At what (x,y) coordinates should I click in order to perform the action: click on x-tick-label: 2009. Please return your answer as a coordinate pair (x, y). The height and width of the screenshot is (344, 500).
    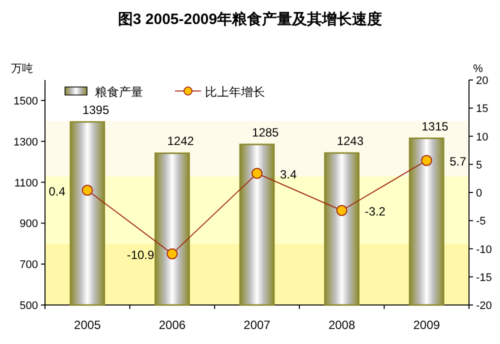
    Looking at the image, I should click on (426, 325).